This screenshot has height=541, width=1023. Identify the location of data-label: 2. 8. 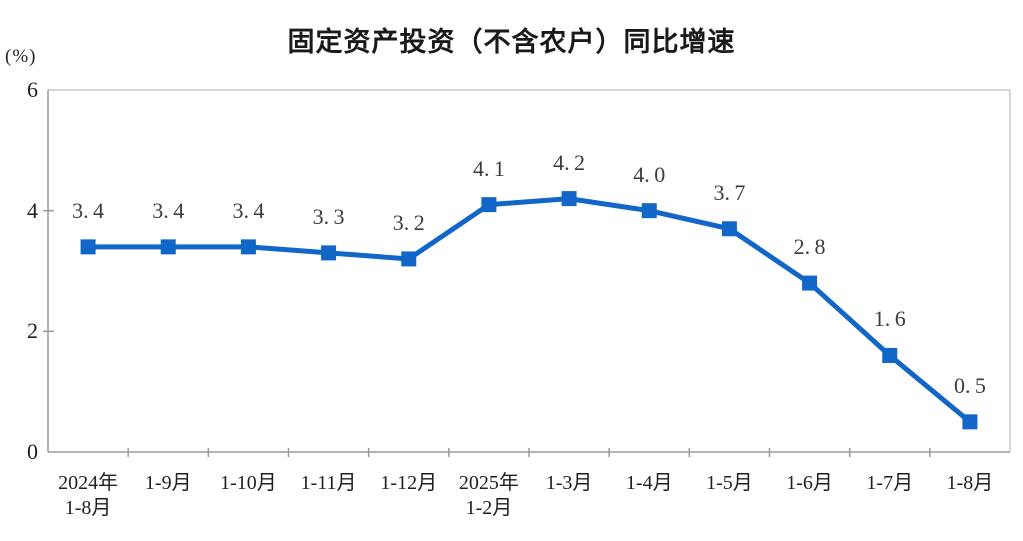
(809, 247).